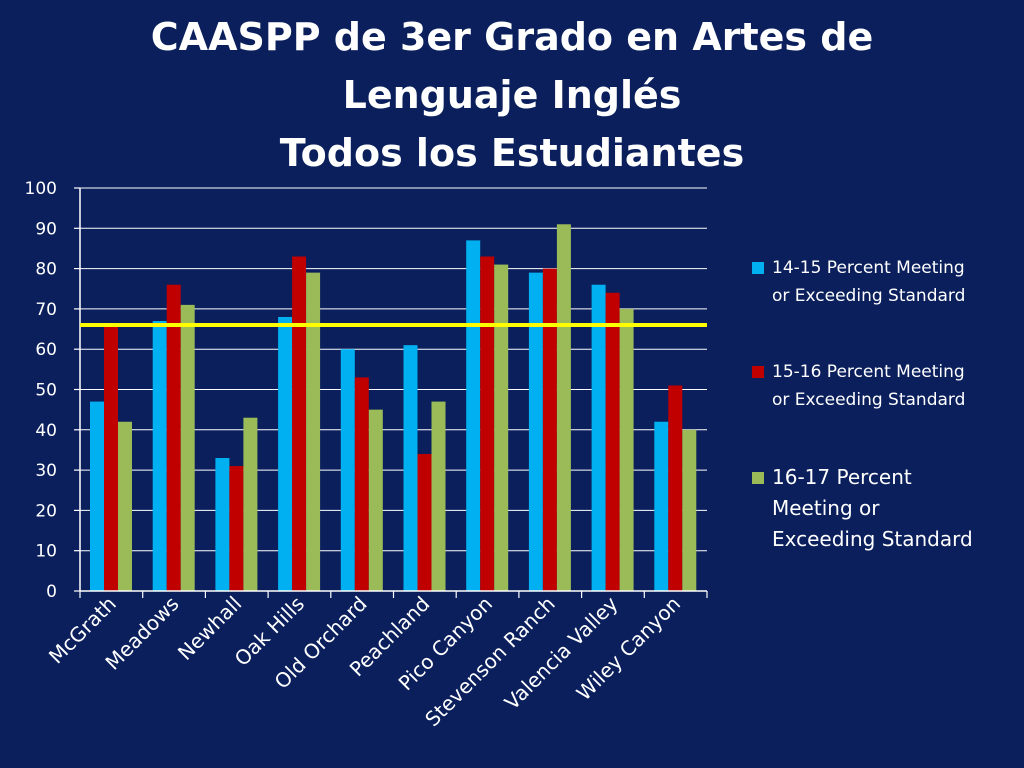 The height and width of the screenshot is (768, 1024). I want to click on title-line-1: CAASPP de 3er Grado en Artes de, so click(512, 37).